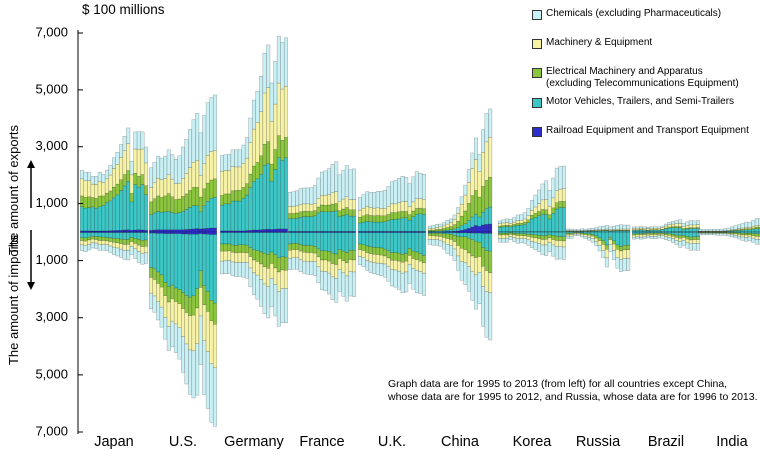 This screenshot has height=456, width=760. I want to click on legend-swatch, so click(537, 73).